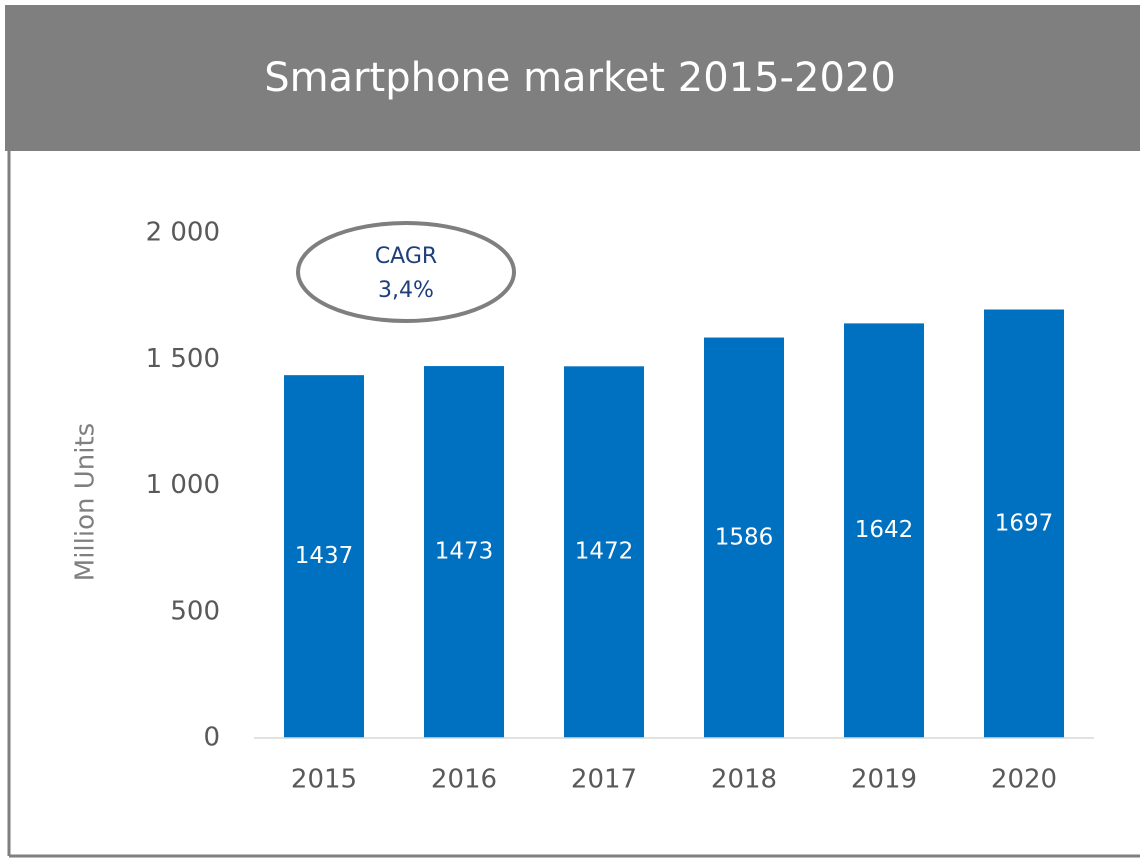 The width and height of the screenshot is (1140, 859). I want to click on x-tick-label: 2020, so click(1024, 780).